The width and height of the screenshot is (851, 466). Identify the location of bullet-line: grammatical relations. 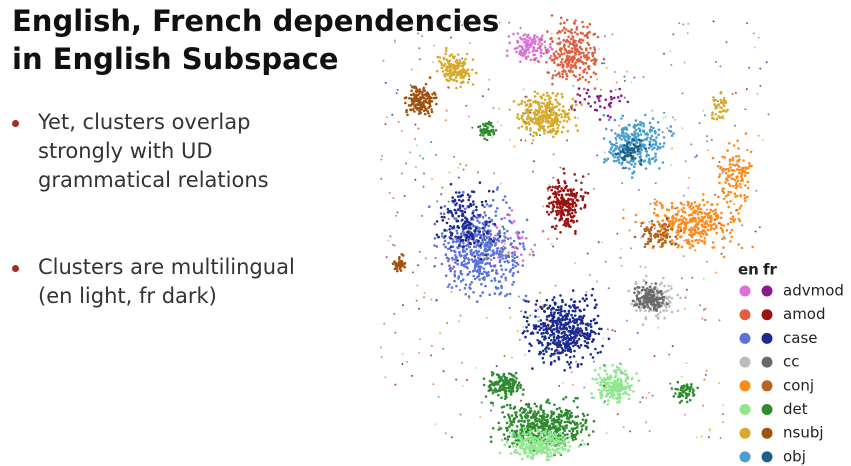
(153, 180).